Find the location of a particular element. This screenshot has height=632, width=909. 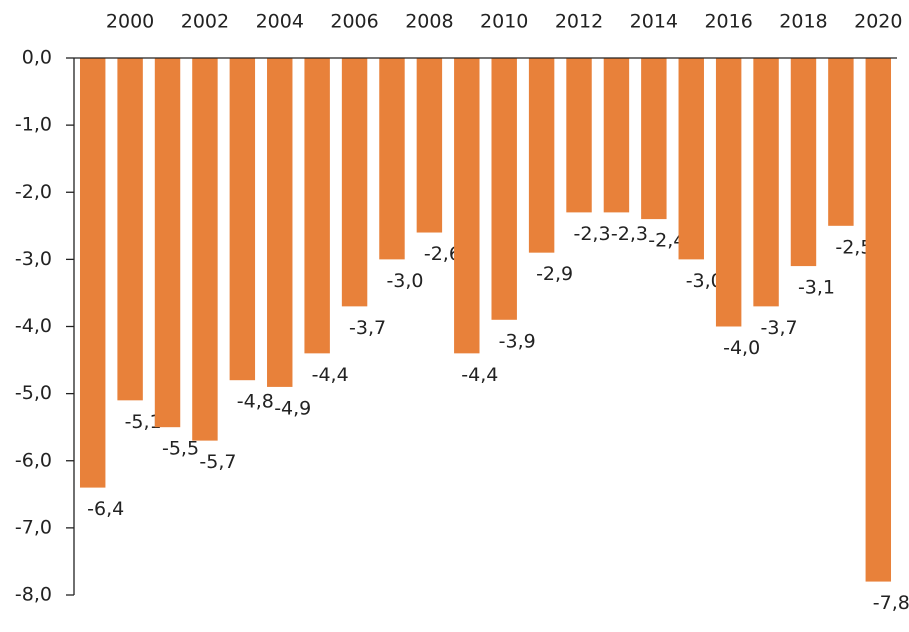

x-tick-label: 2010 is located at coordinates (504, 22).